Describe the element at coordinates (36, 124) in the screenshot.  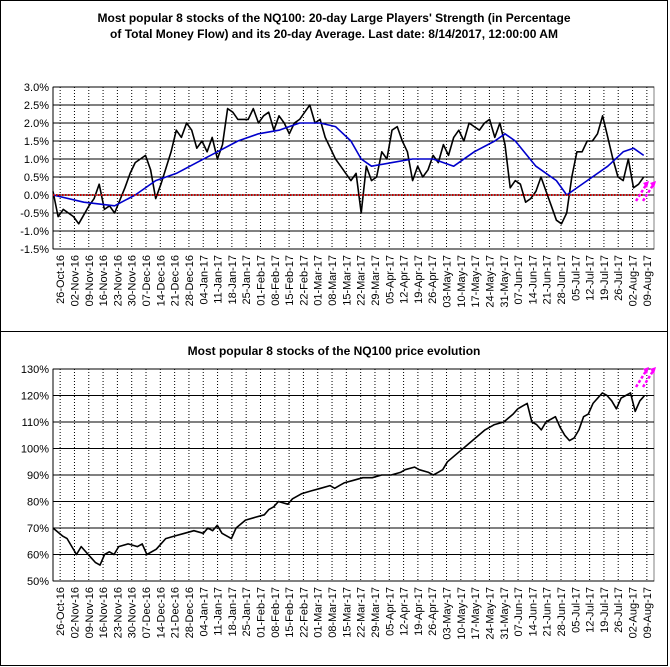
I see `y-tick-label: 2.0%` at that location.